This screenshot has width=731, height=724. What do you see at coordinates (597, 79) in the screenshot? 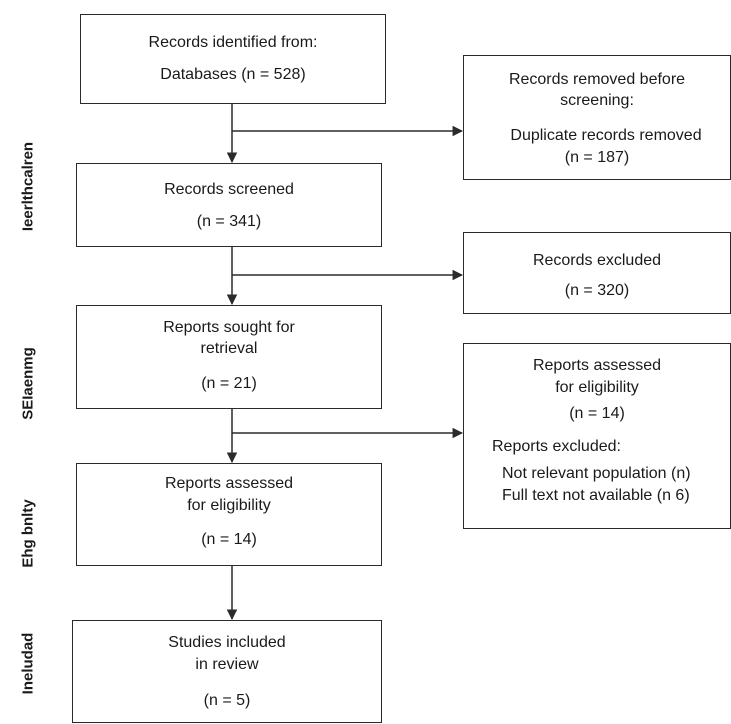
I see `box-line: Records removed before` at bounding box center [597, 79].